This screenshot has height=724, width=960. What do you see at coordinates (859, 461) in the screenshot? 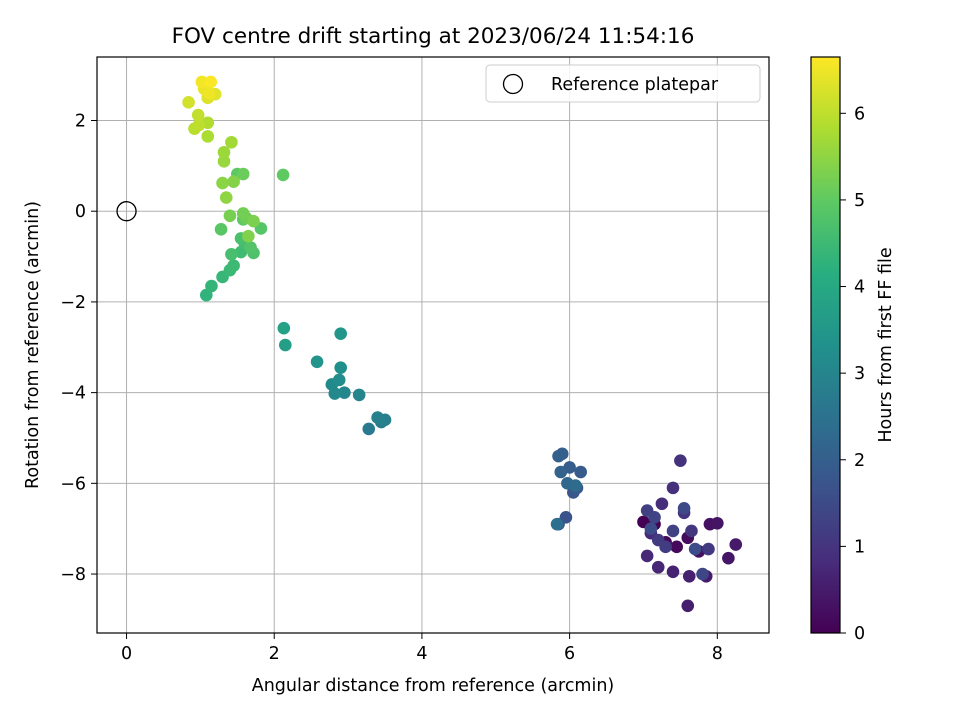
I see `colorbar-tick-label: 2` at bounding box center [859, 461].